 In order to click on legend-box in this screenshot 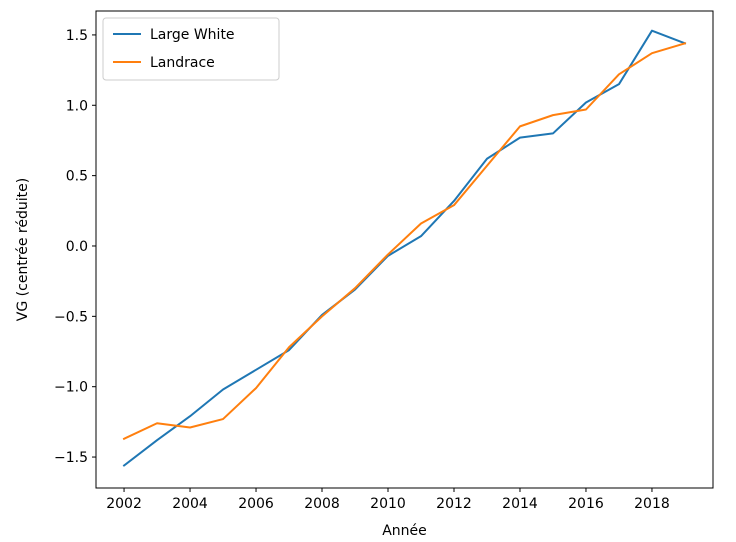, I will do `click(191, 49)`.